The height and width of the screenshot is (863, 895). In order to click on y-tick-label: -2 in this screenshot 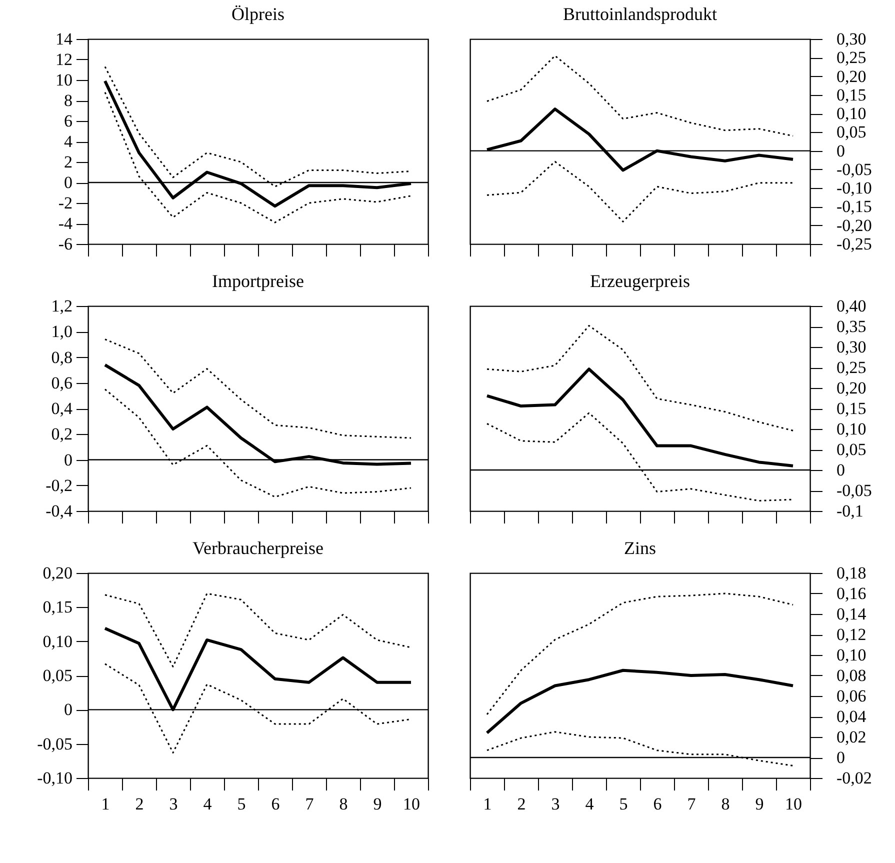, I will do `click(65, 203)`.